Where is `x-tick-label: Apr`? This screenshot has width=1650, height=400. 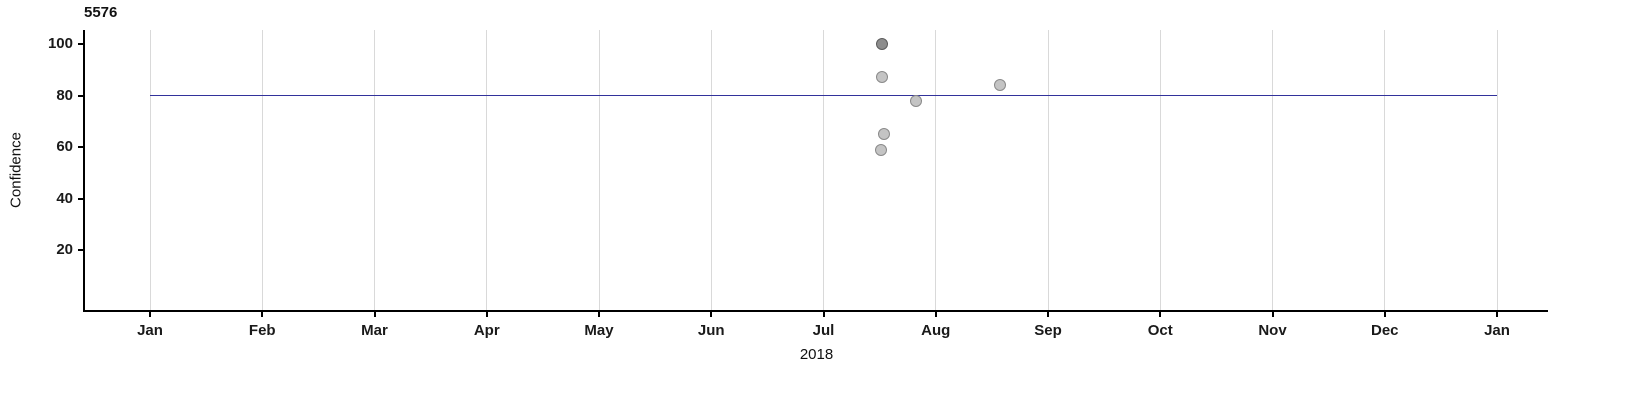 x-tick-label: Apr is located at coordinates (486, 330).